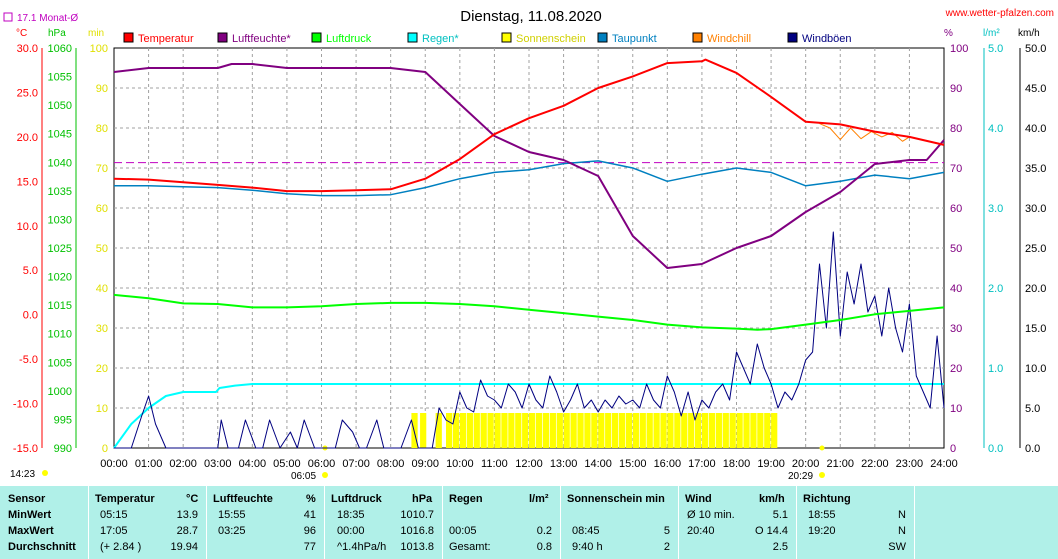  Describe the element at coordinates (902, 531) in the screenshot. I see `table-cell: N` at that location.